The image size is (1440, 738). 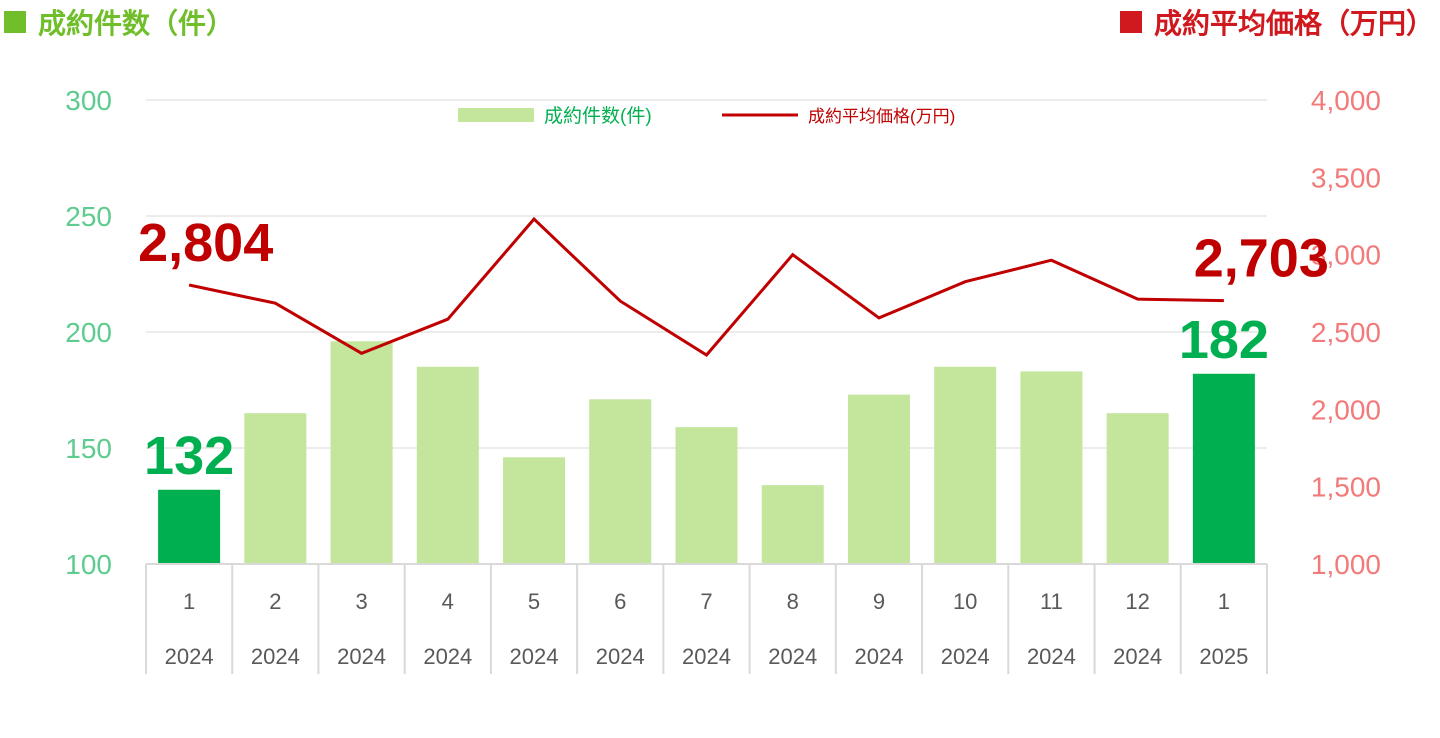 What do you see at coordinates (88, 216) in the screenshot?
I see `y-tick-left: 250` at bounding box center [88, 216].